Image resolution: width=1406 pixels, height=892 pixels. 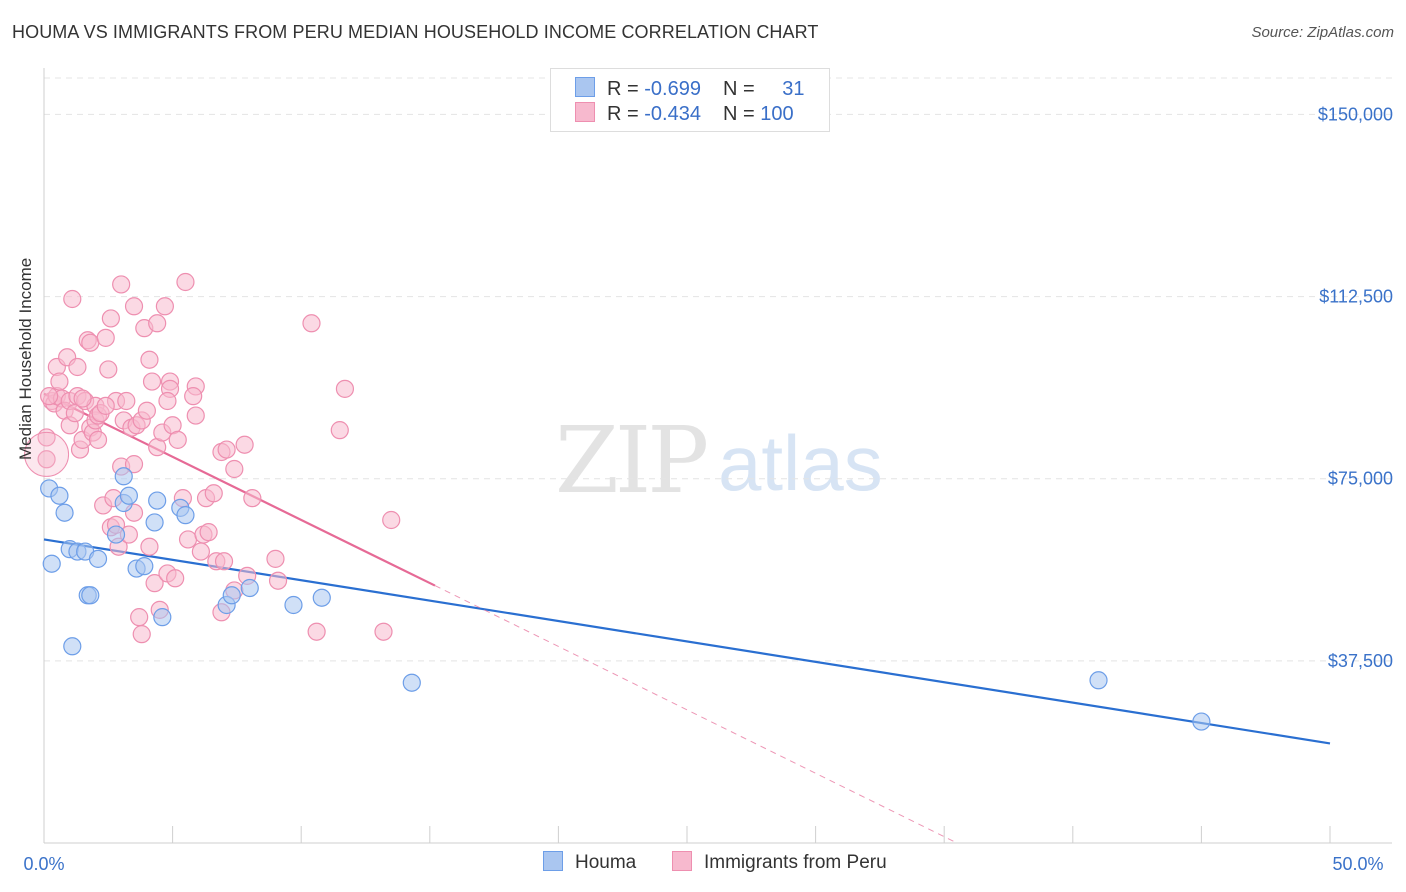 I want to click on n-value-houma: 31, so click(x=793, y=89).